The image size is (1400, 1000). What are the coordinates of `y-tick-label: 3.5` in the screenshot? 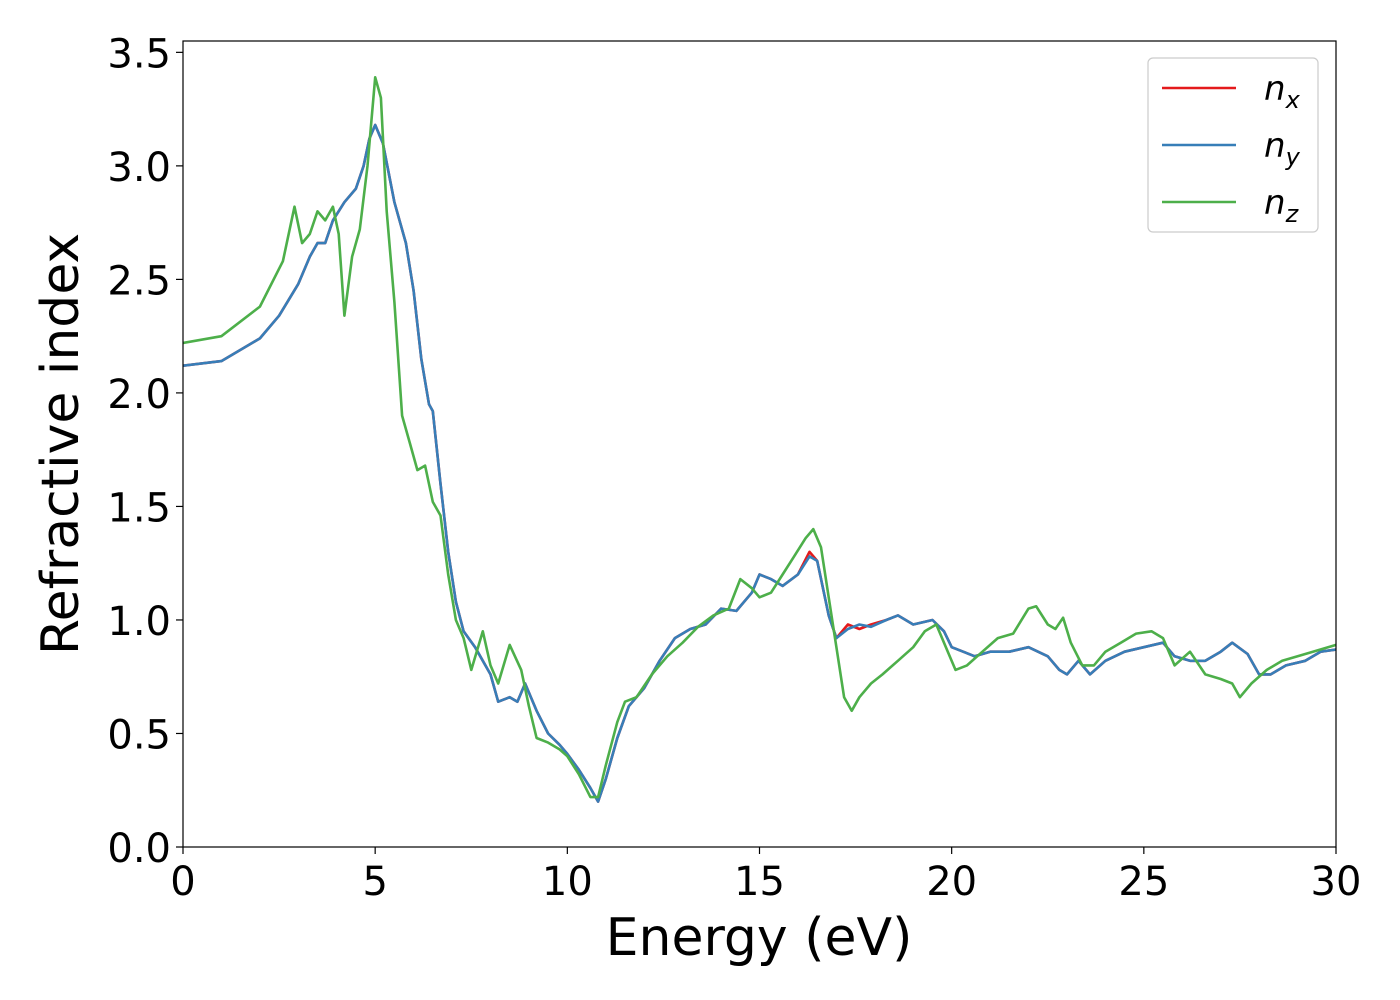 It's located at (139, 54).